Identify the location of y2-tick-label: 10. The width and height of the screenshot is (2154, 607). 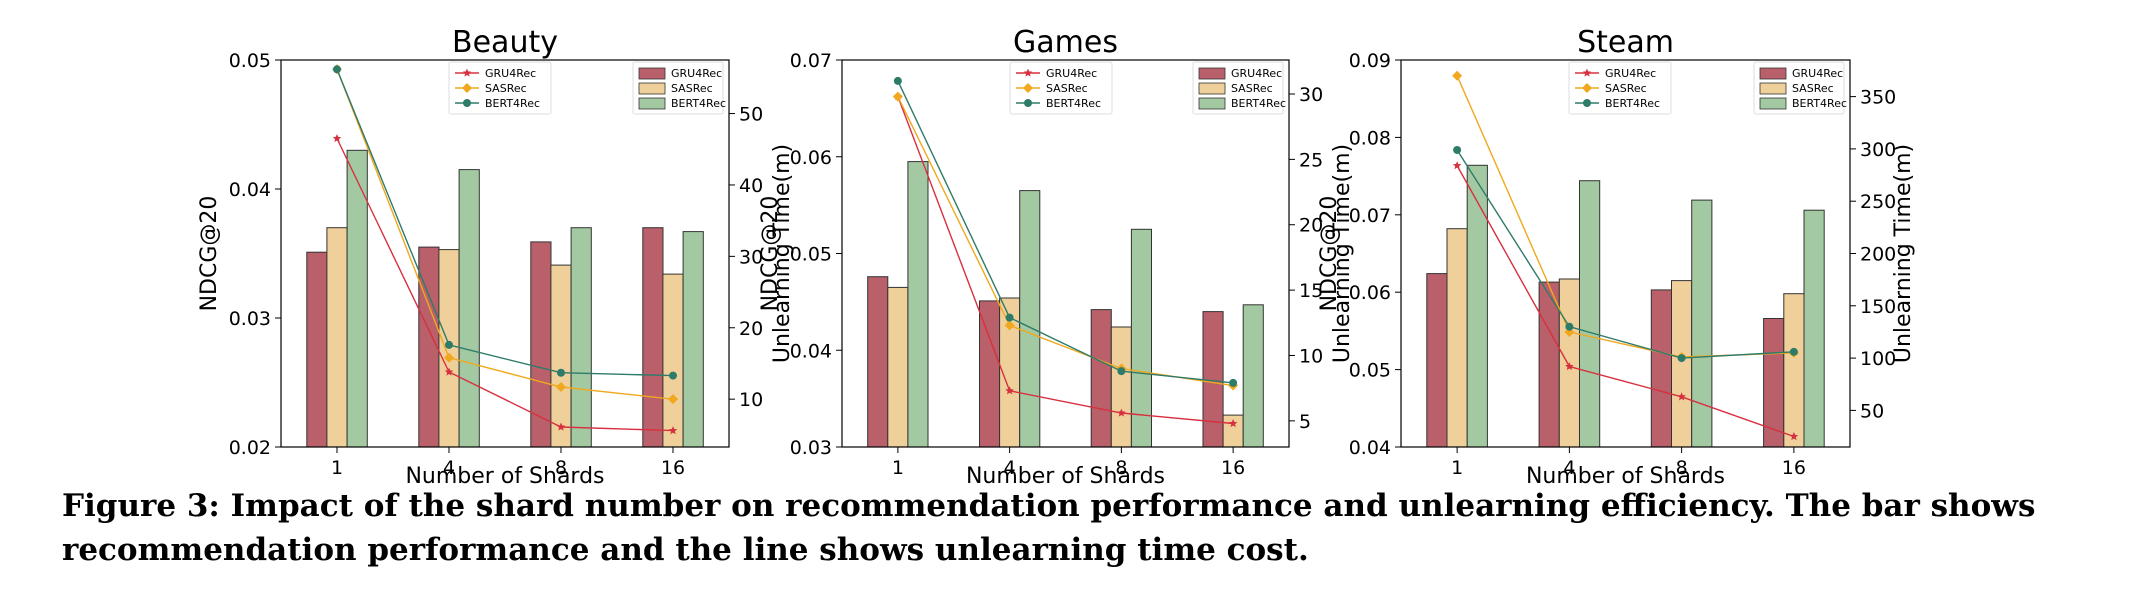
(1311, 356).